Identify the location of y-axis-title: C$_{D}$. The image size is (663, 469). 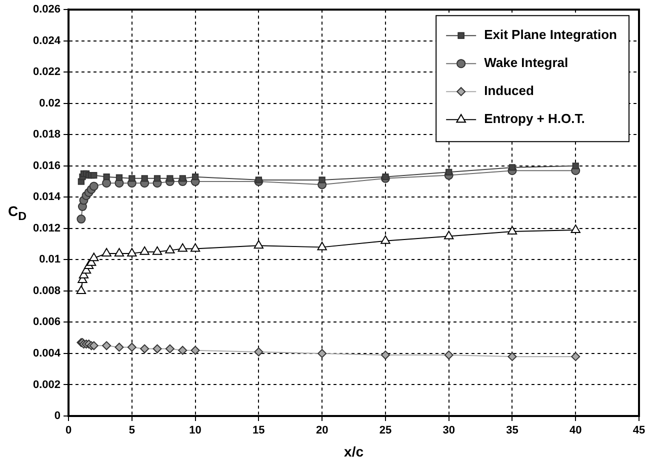
(17, 213).